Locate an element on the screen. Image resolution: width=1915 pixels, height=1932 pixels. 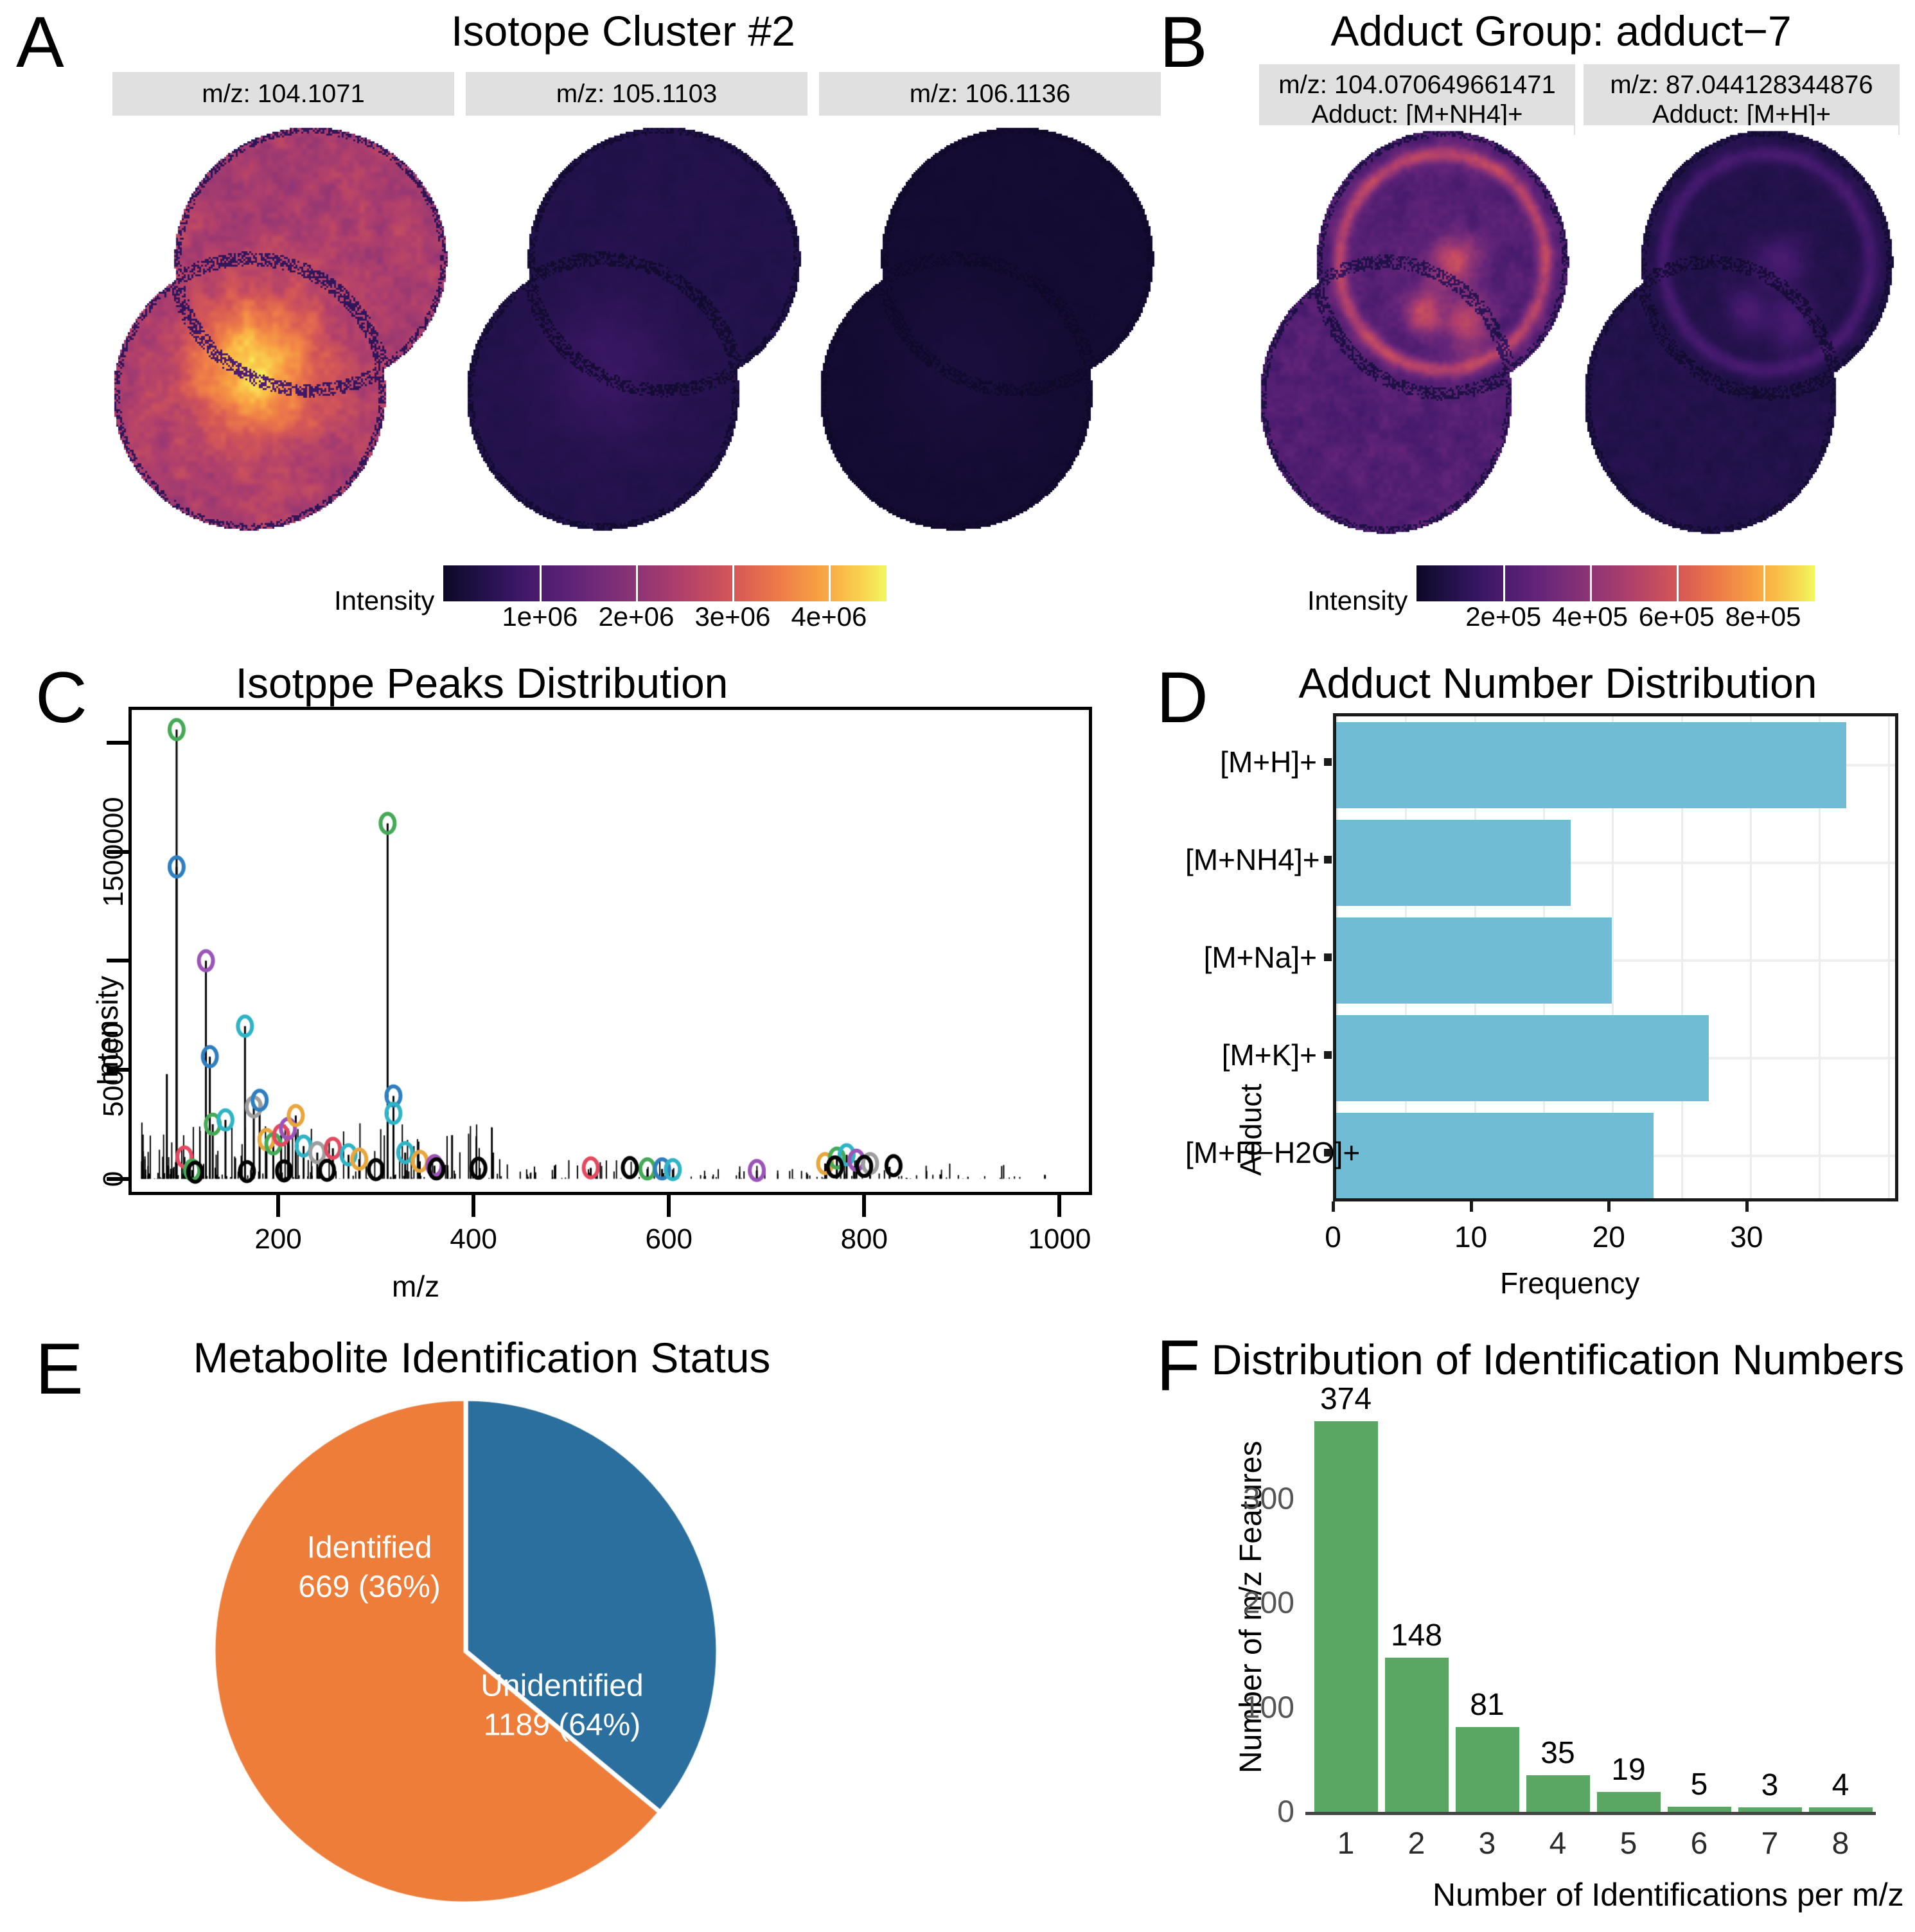
panel-c-x-tick-label: 1000 is located at coordinates (1059, 1239).